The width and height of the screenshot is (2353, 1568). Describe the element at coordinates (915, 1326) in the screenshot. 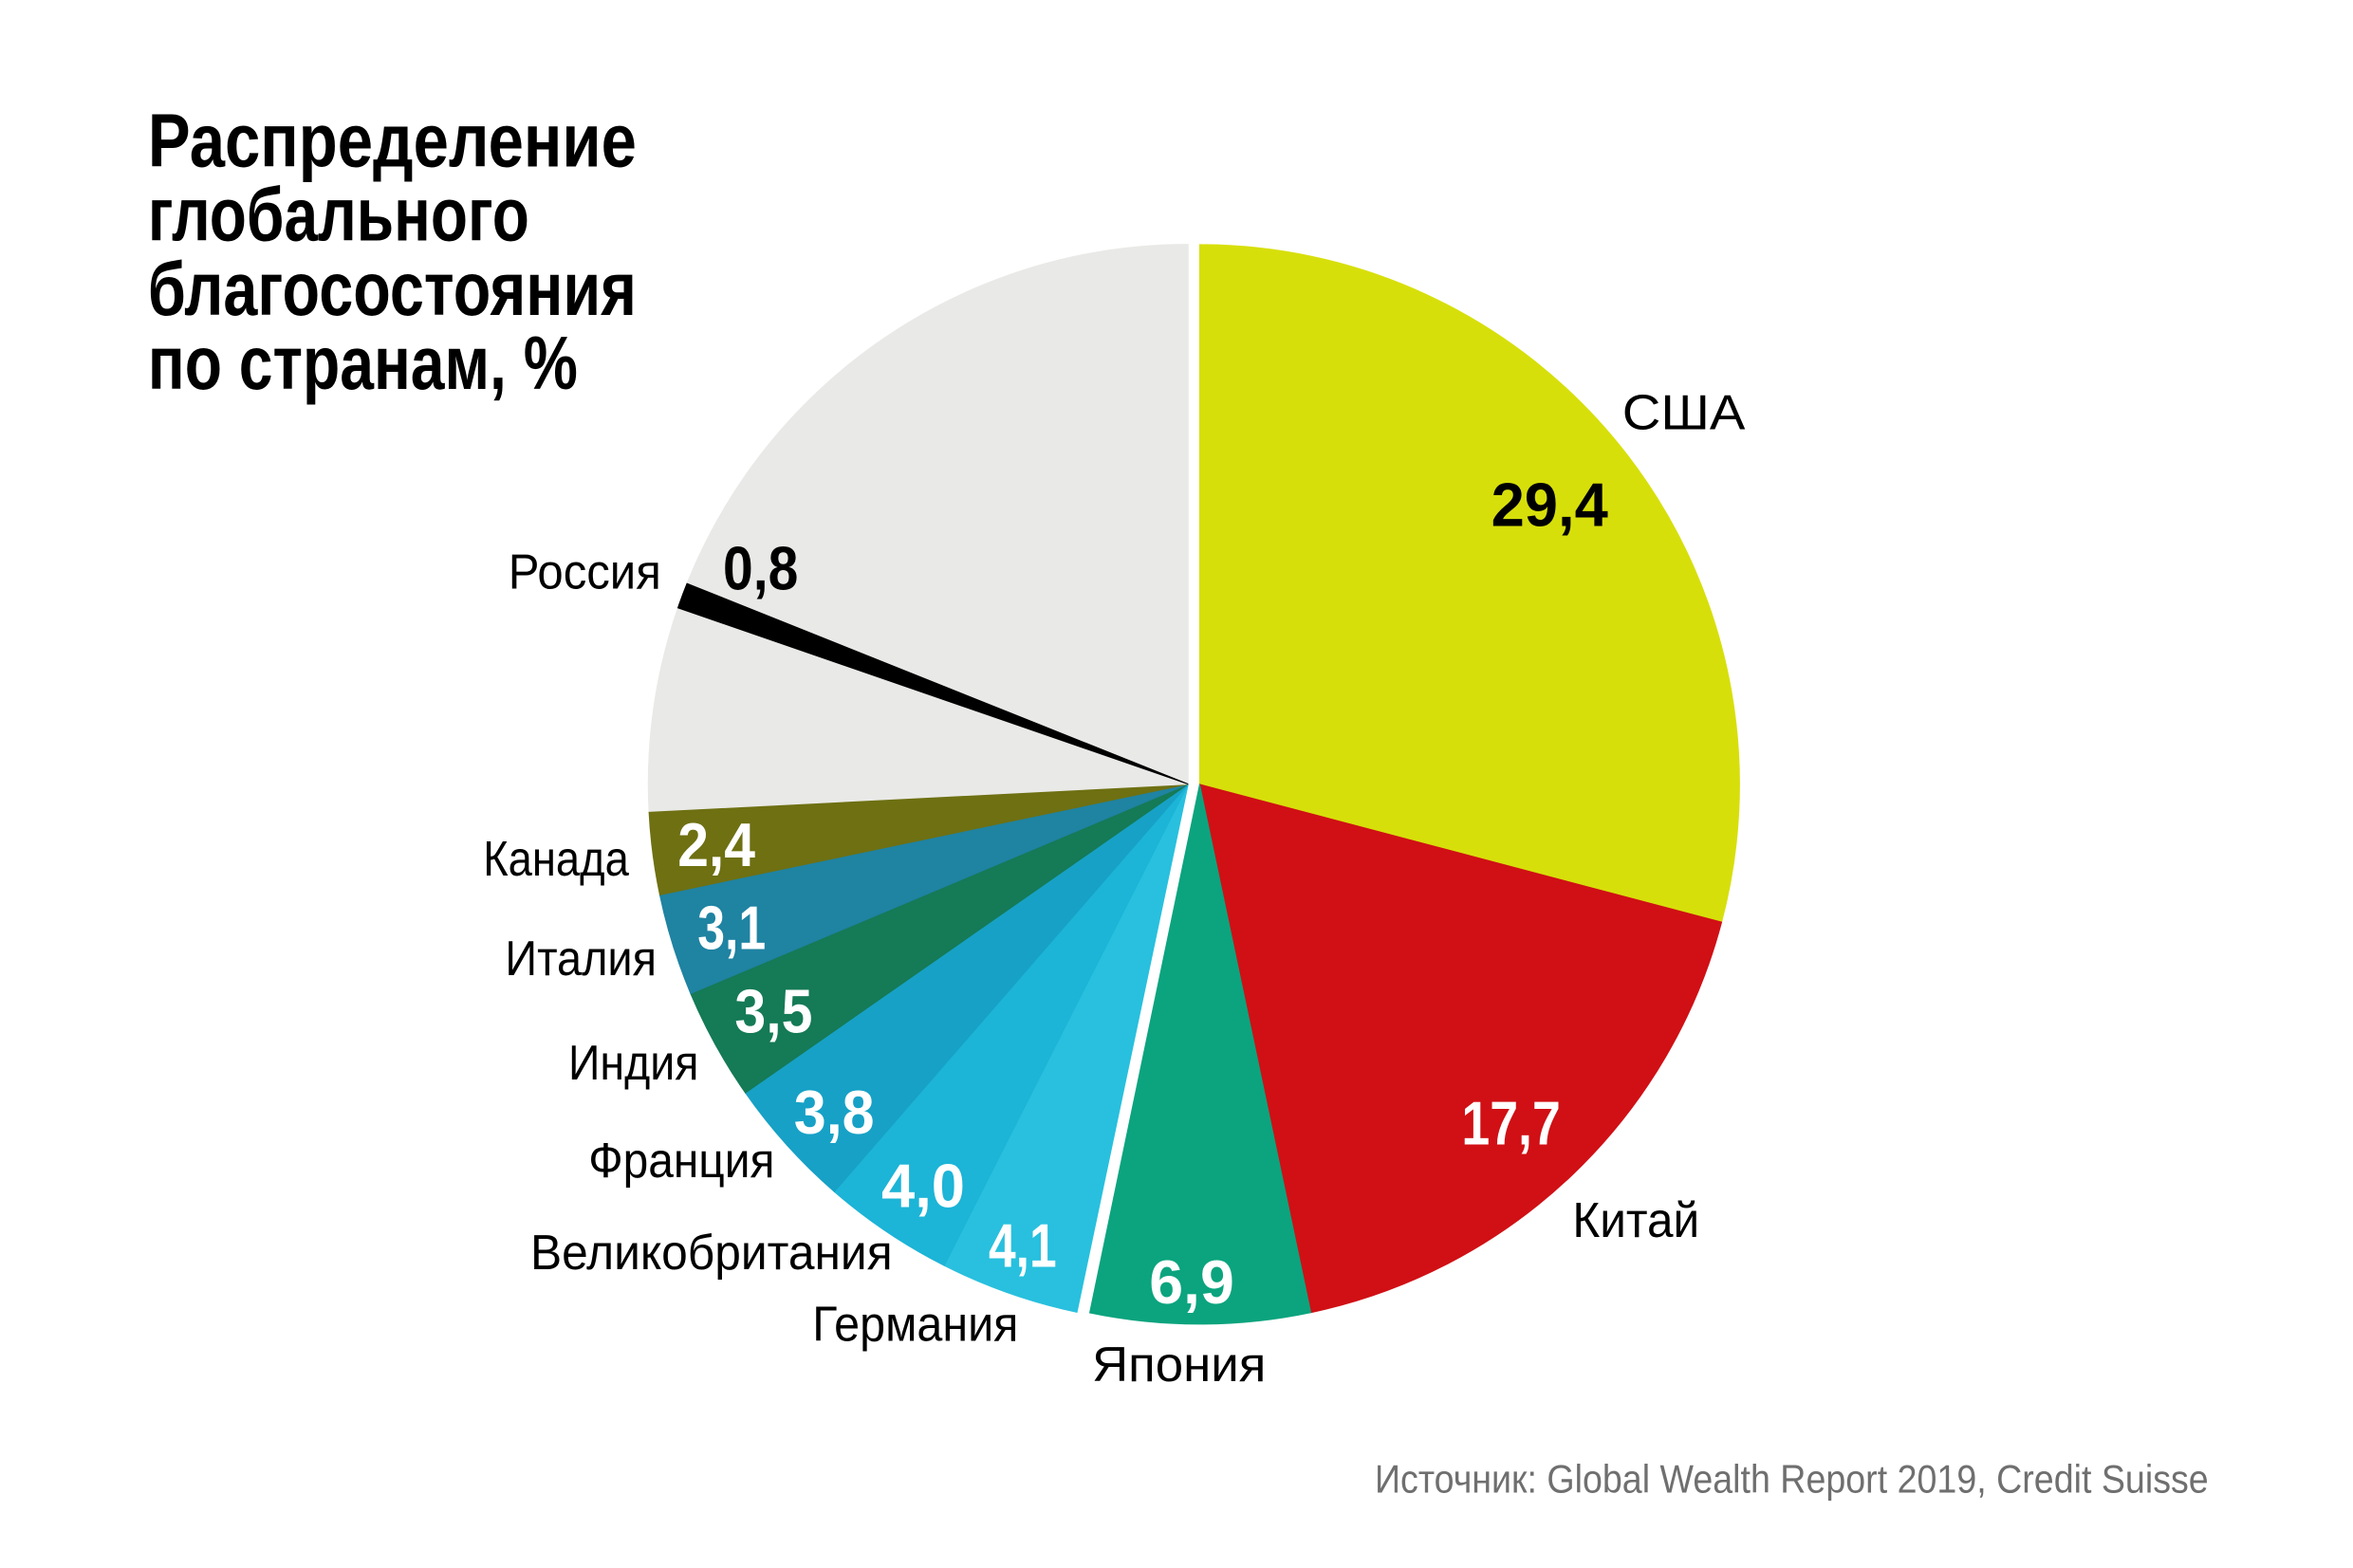

I see `svg-text: Германия` at that location.